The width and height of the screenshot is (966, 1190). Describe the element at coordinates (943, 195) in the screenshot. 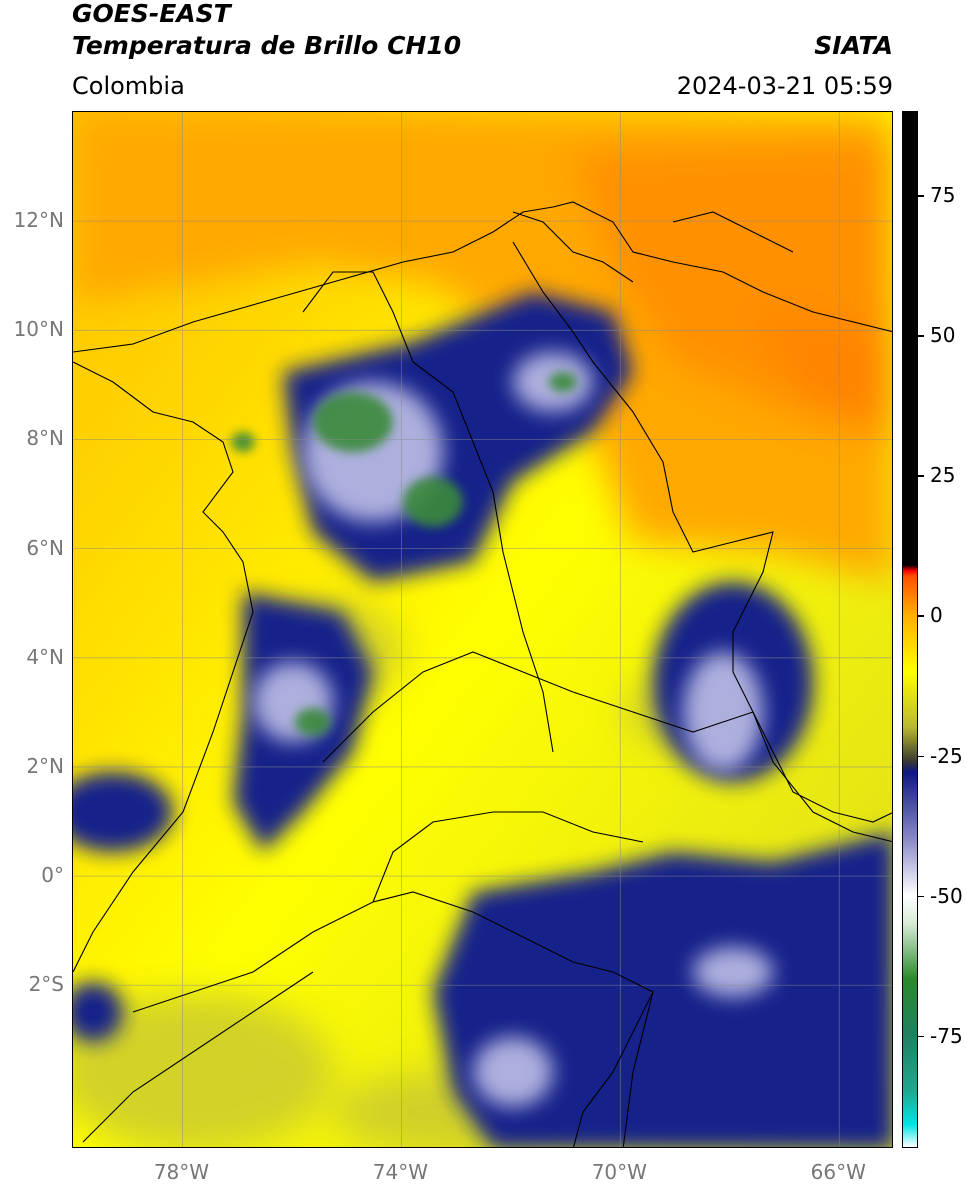

I see `colorbar-tick-label: 75` at that location.